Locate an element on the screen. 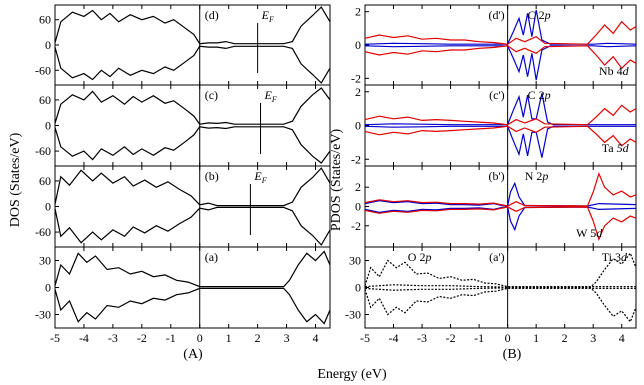  panel-c-prime: 2 0 -2 (c') C 2p Ta 5d is located at coordinates (494, 125).